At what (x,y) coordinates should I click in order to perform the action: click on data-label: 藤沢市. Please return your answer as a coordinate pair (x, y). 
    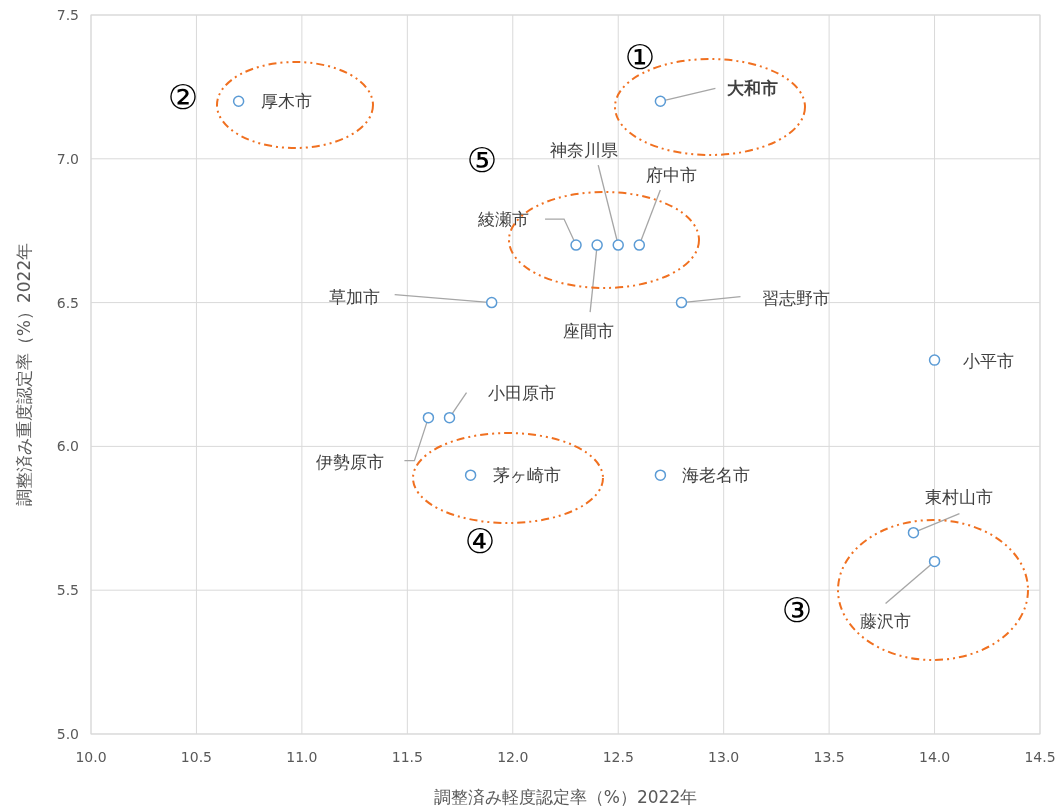
    Looking at the image, I should click on (886, 621).